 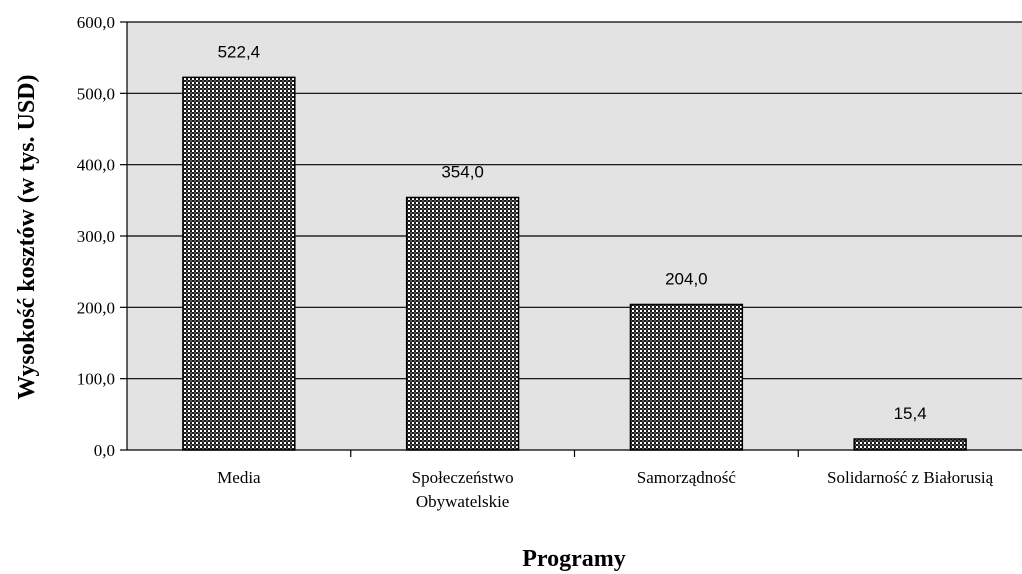 What do you see at coordinates (686, 278) in the screenshot?
I see `data-label: 204,0` at bounding box center [686, 278].